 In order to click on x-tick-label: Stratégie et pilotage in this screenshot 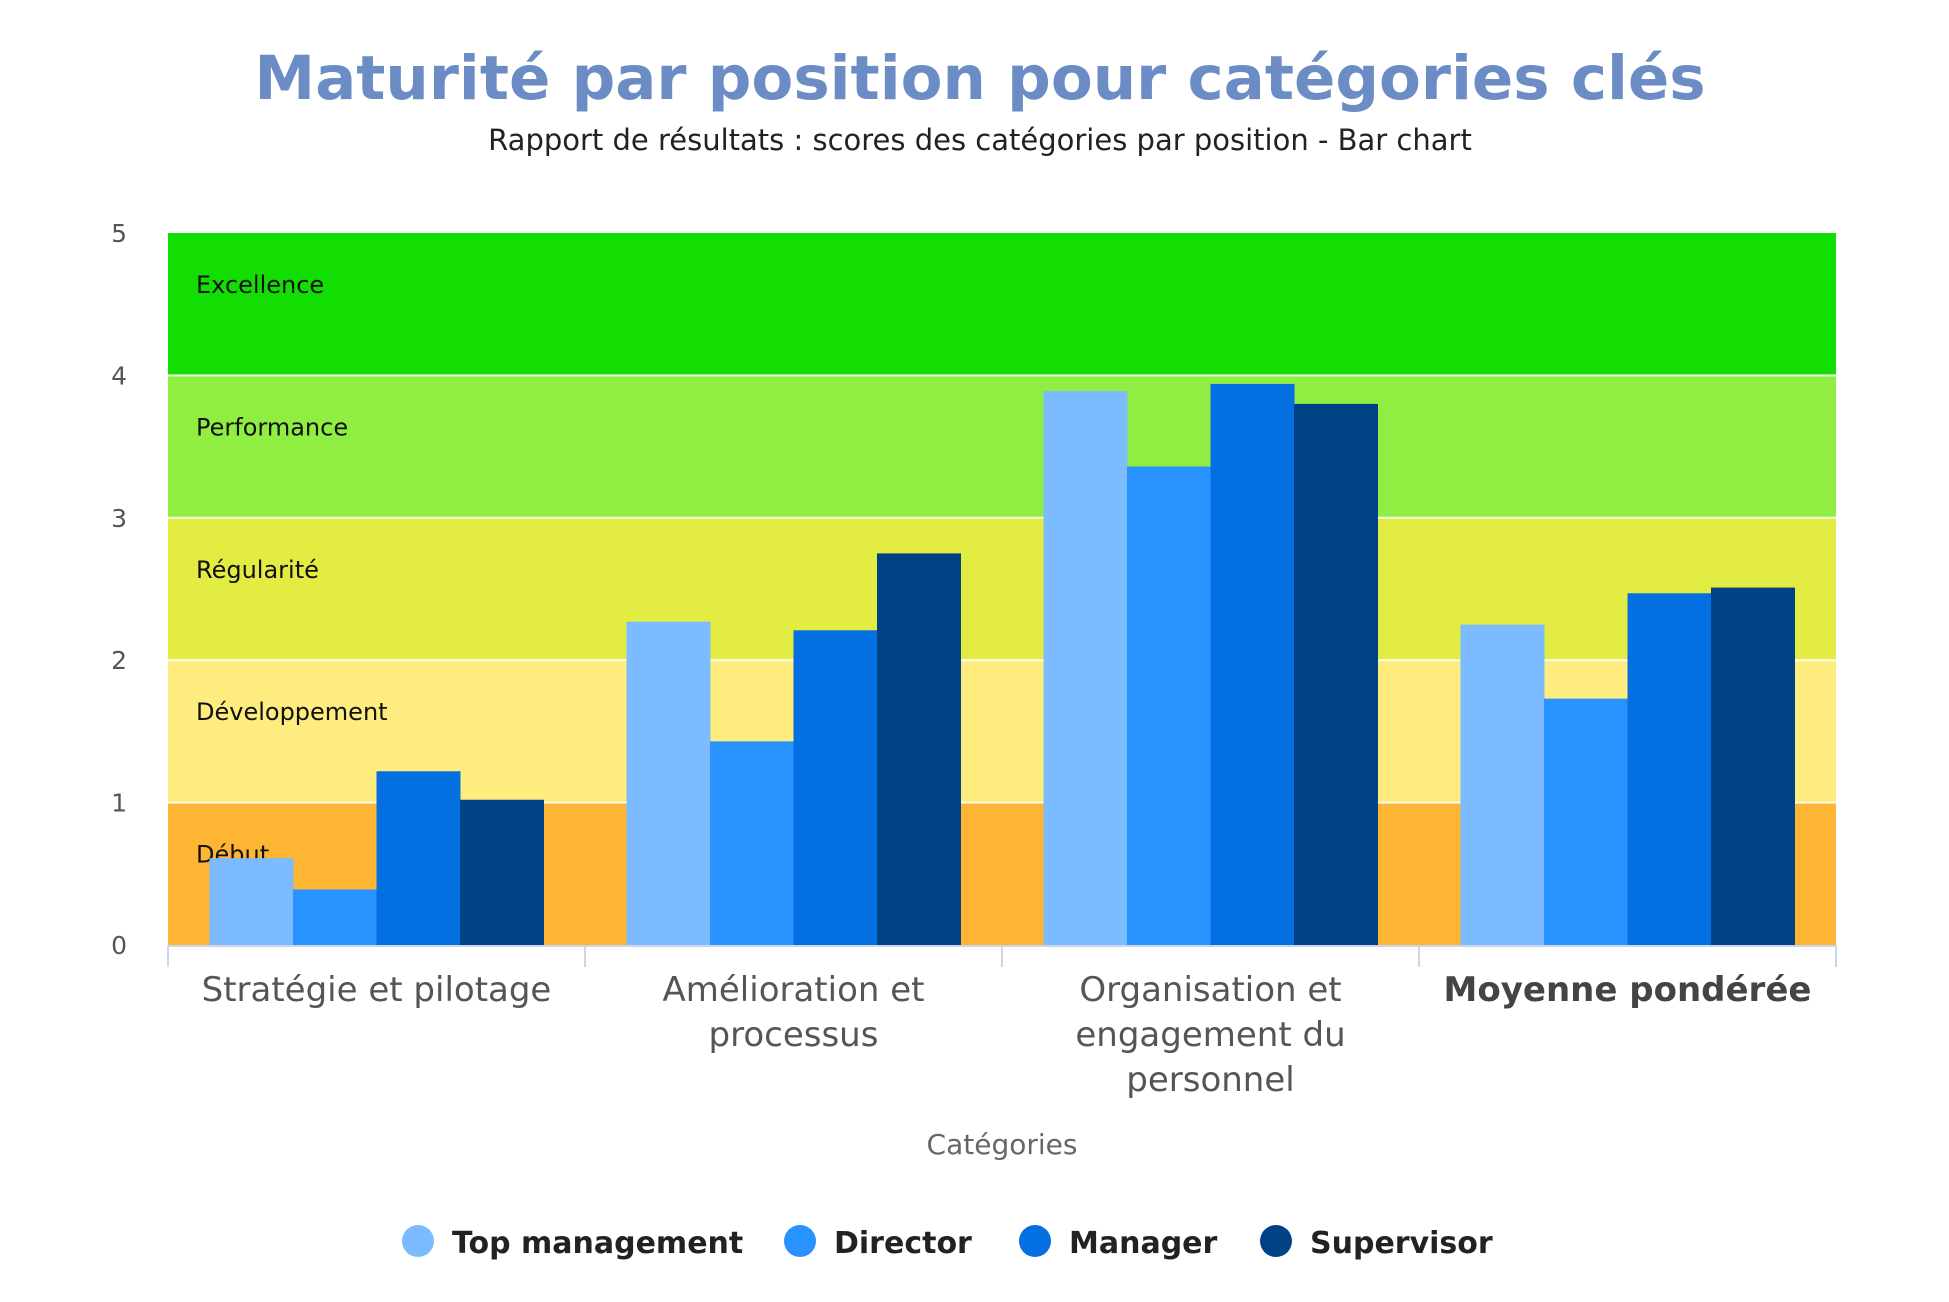, I will do `click(377, 990)`.